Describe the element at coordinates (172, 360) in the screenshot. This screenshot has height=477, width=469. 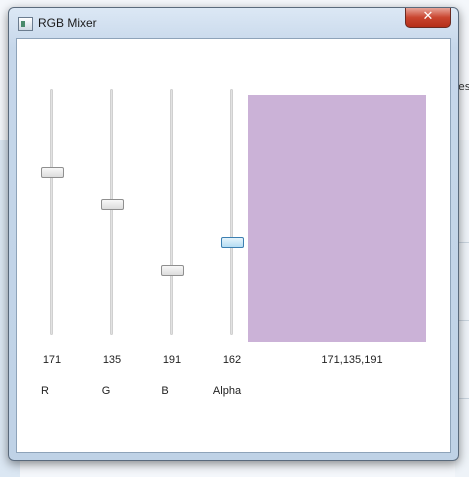
I see `value-b: 191` at that location.